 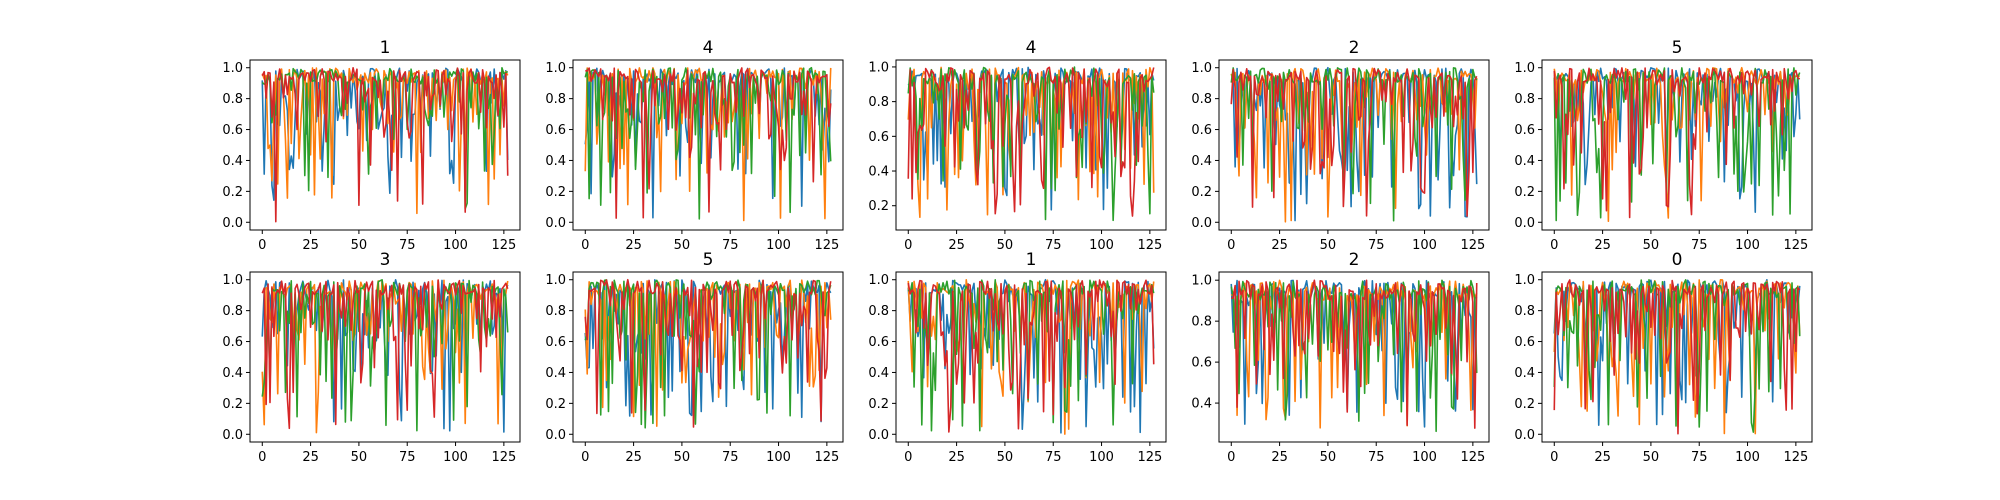 I want to click on subplot-title: 2, so click(x=1354, y=260).